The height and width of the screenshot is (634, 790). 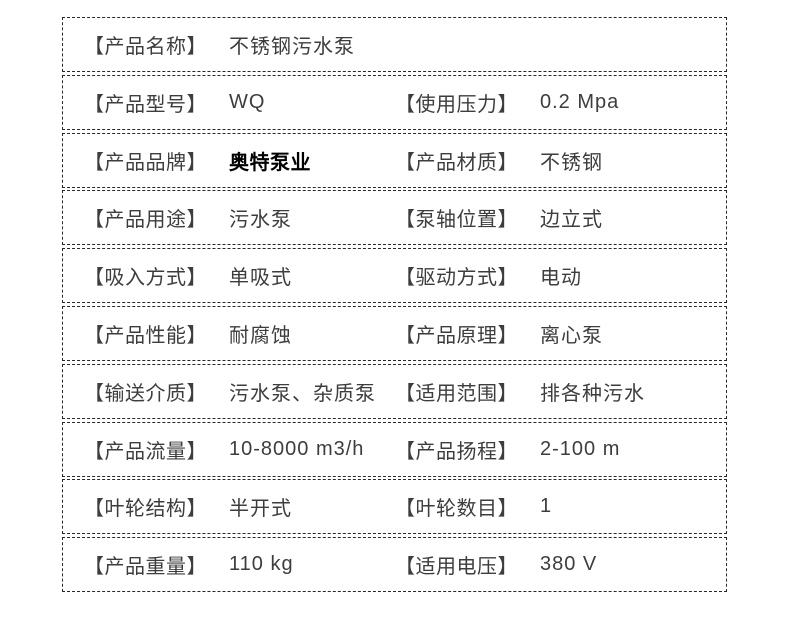 I want to click on spec-cell-right: 【适用电压】 380 V, so click(x=496, y=564).